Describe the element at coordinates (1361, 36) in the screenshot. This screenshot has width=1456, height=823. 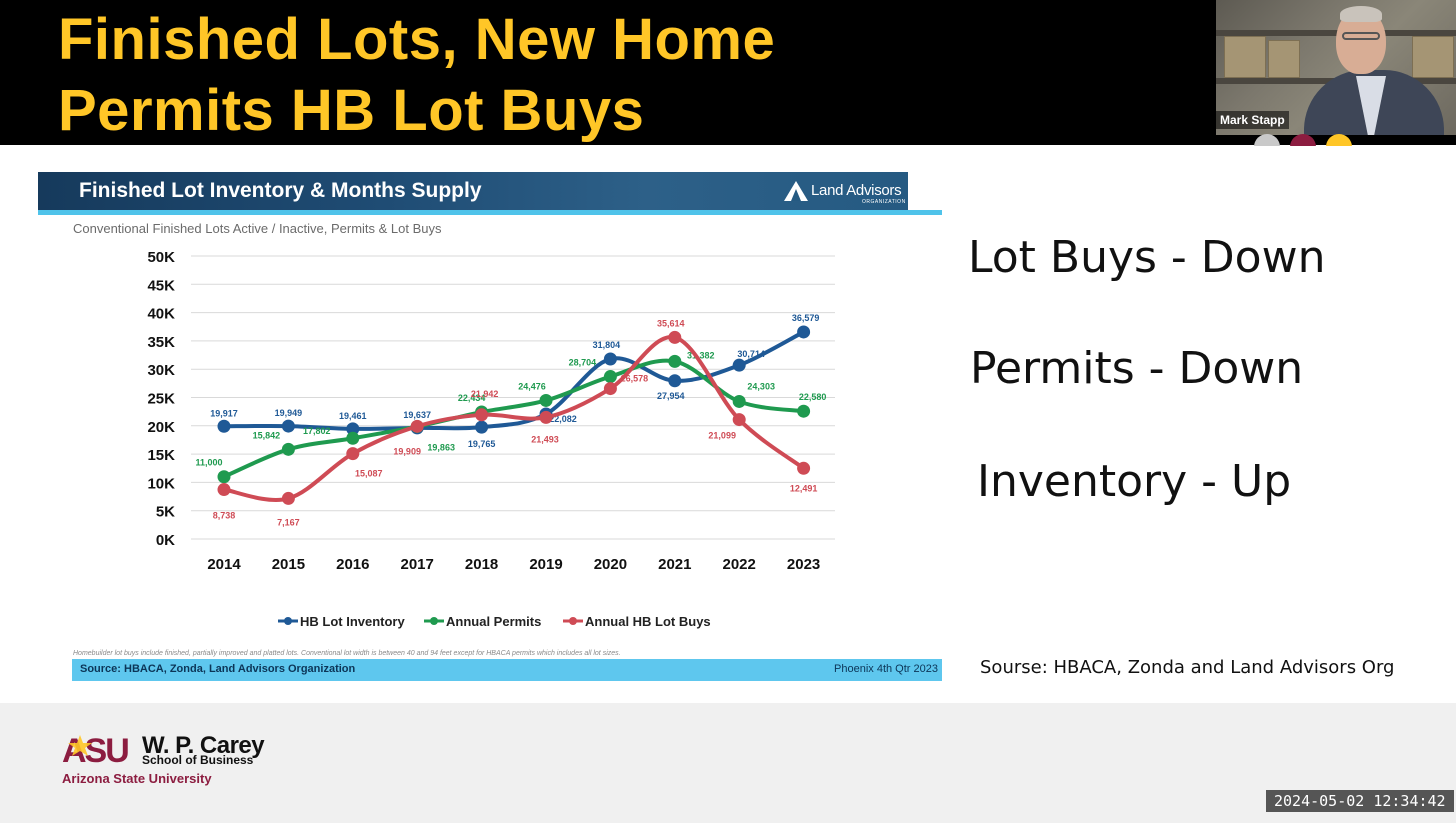
I see `video-person-glasses` at that location.